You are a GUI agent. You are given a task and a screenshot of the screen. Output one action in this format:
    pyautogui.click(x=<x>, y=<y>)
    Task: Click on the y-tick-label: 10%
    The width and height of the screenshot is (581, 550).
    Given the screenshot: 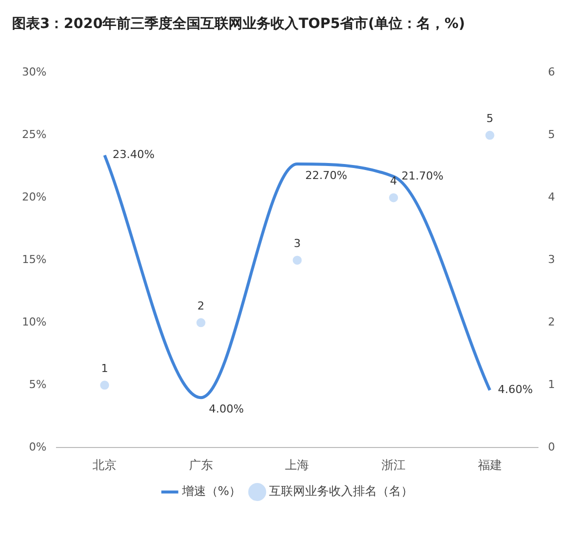 What is the action you would take?
    pyautogui.click(x=34, y=322)
    